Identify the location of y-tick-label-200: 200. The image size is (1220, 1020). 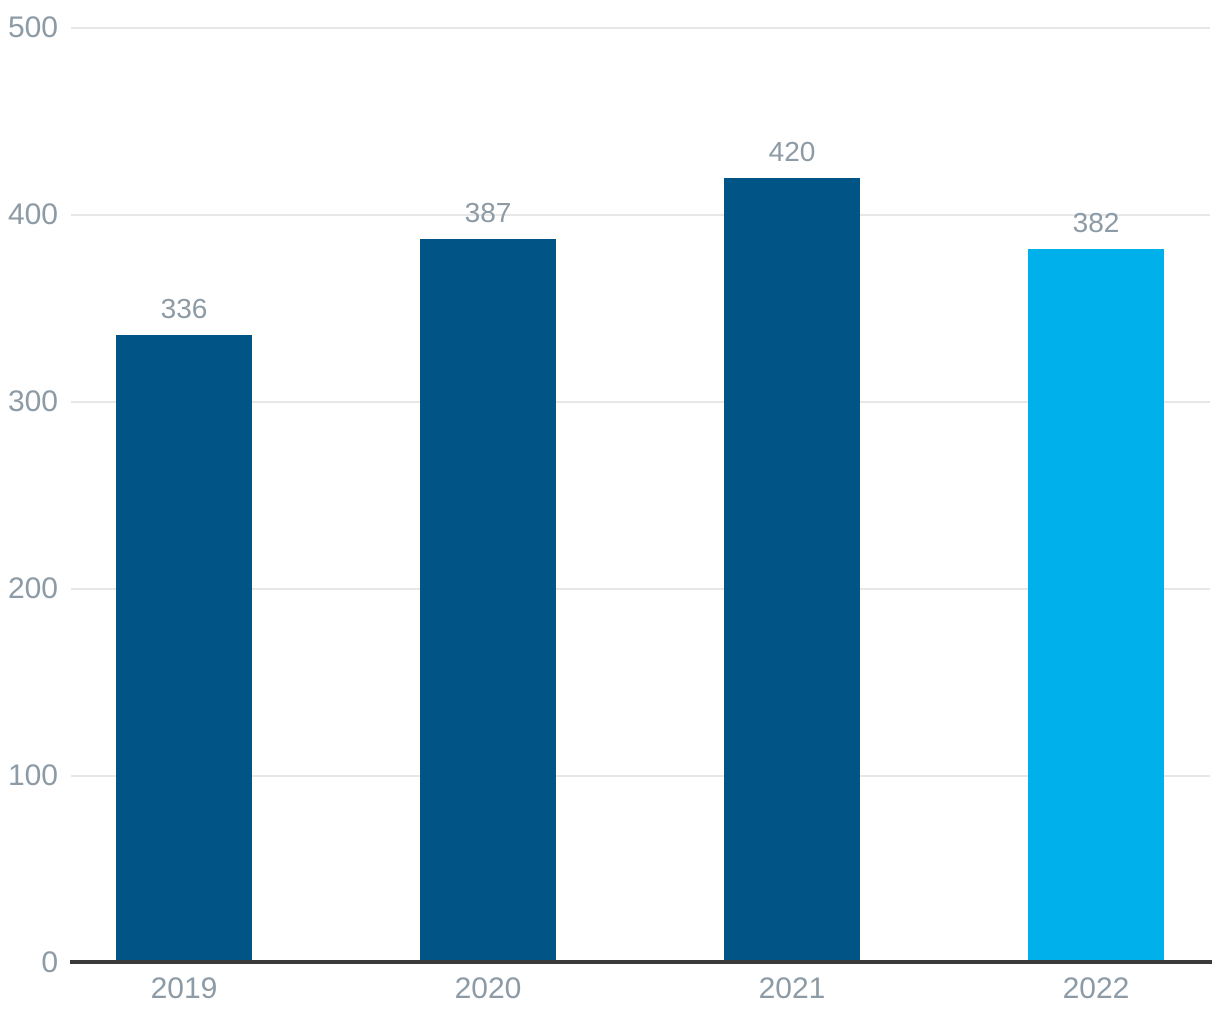
(32, 588).